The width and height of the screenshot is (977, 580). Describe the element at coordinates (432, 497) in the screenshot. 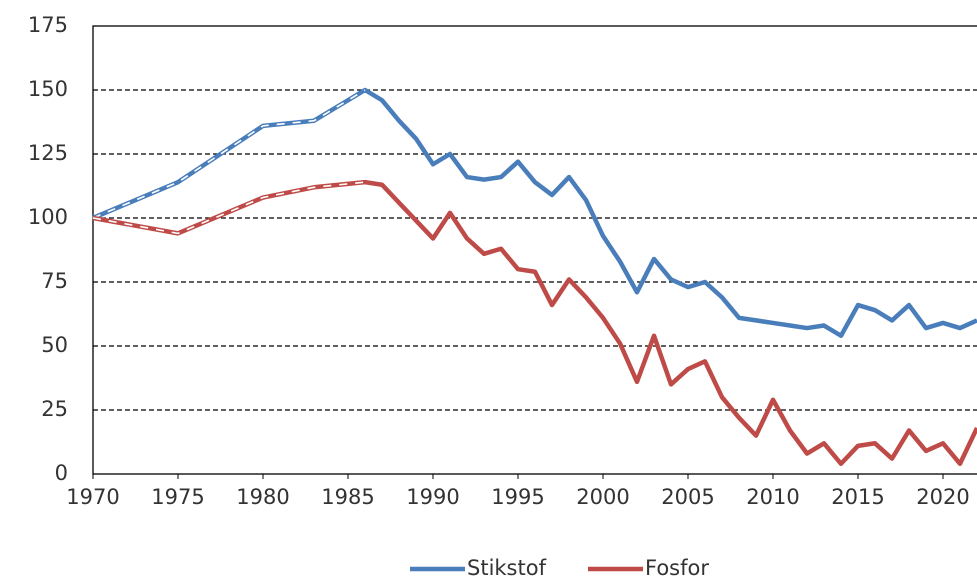

I see `x-tick-label: 1990` at that location.